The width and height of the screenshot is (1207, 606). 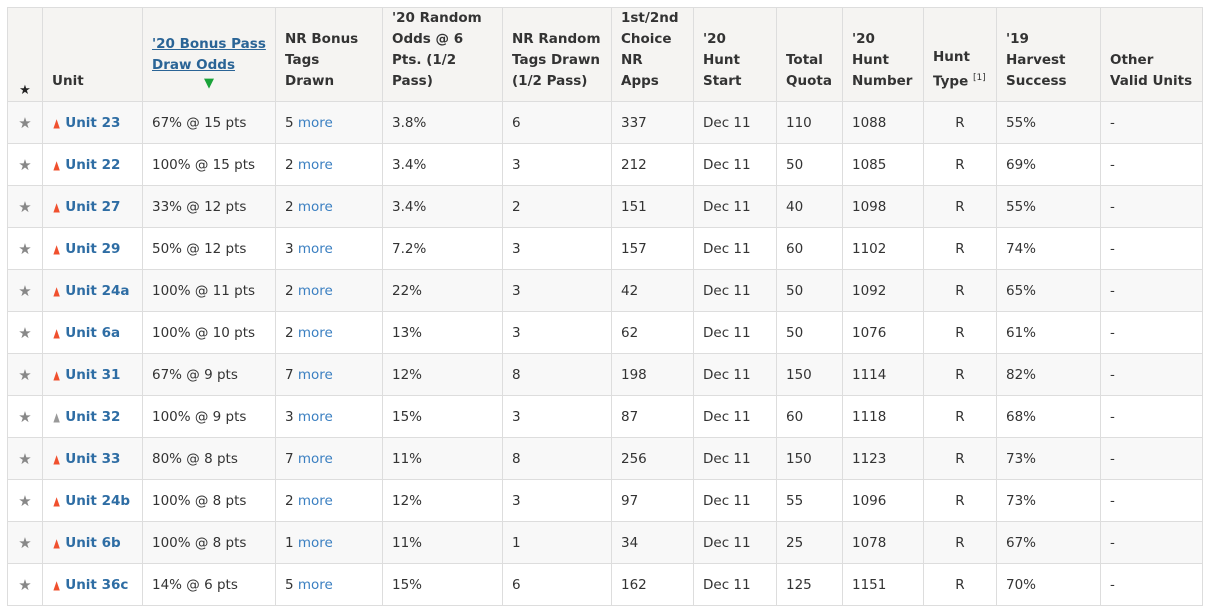 I want to click on hunt-start-header: '20 Hunt Start, so click(x=735, y=54).